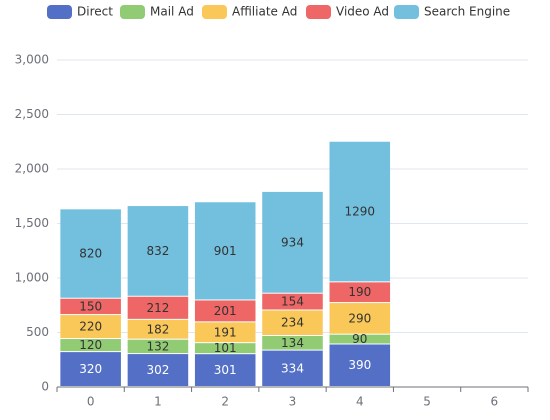  What do you see at coordinates (32, 278) in the screenshot?
I see `y-tick-label: 1,000` at bounding box center [32, 278].